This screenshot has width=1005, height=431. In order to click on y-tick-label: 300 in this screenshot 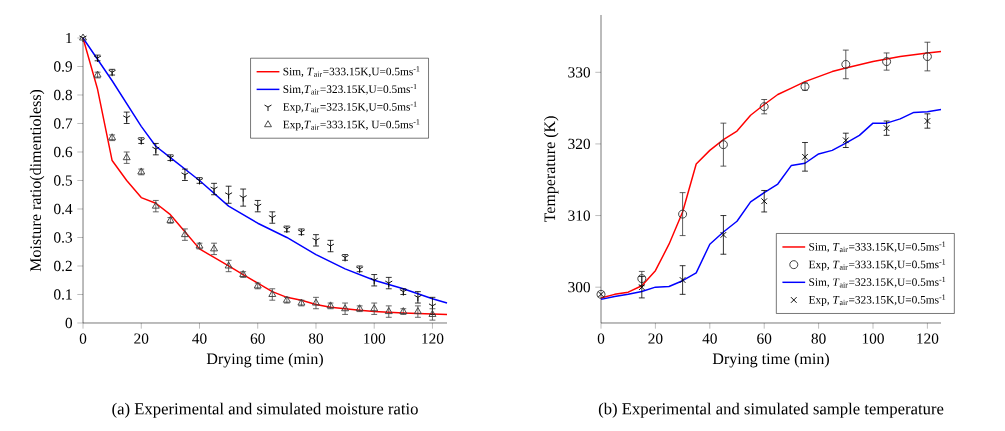, I will do `click(579, 287)`.